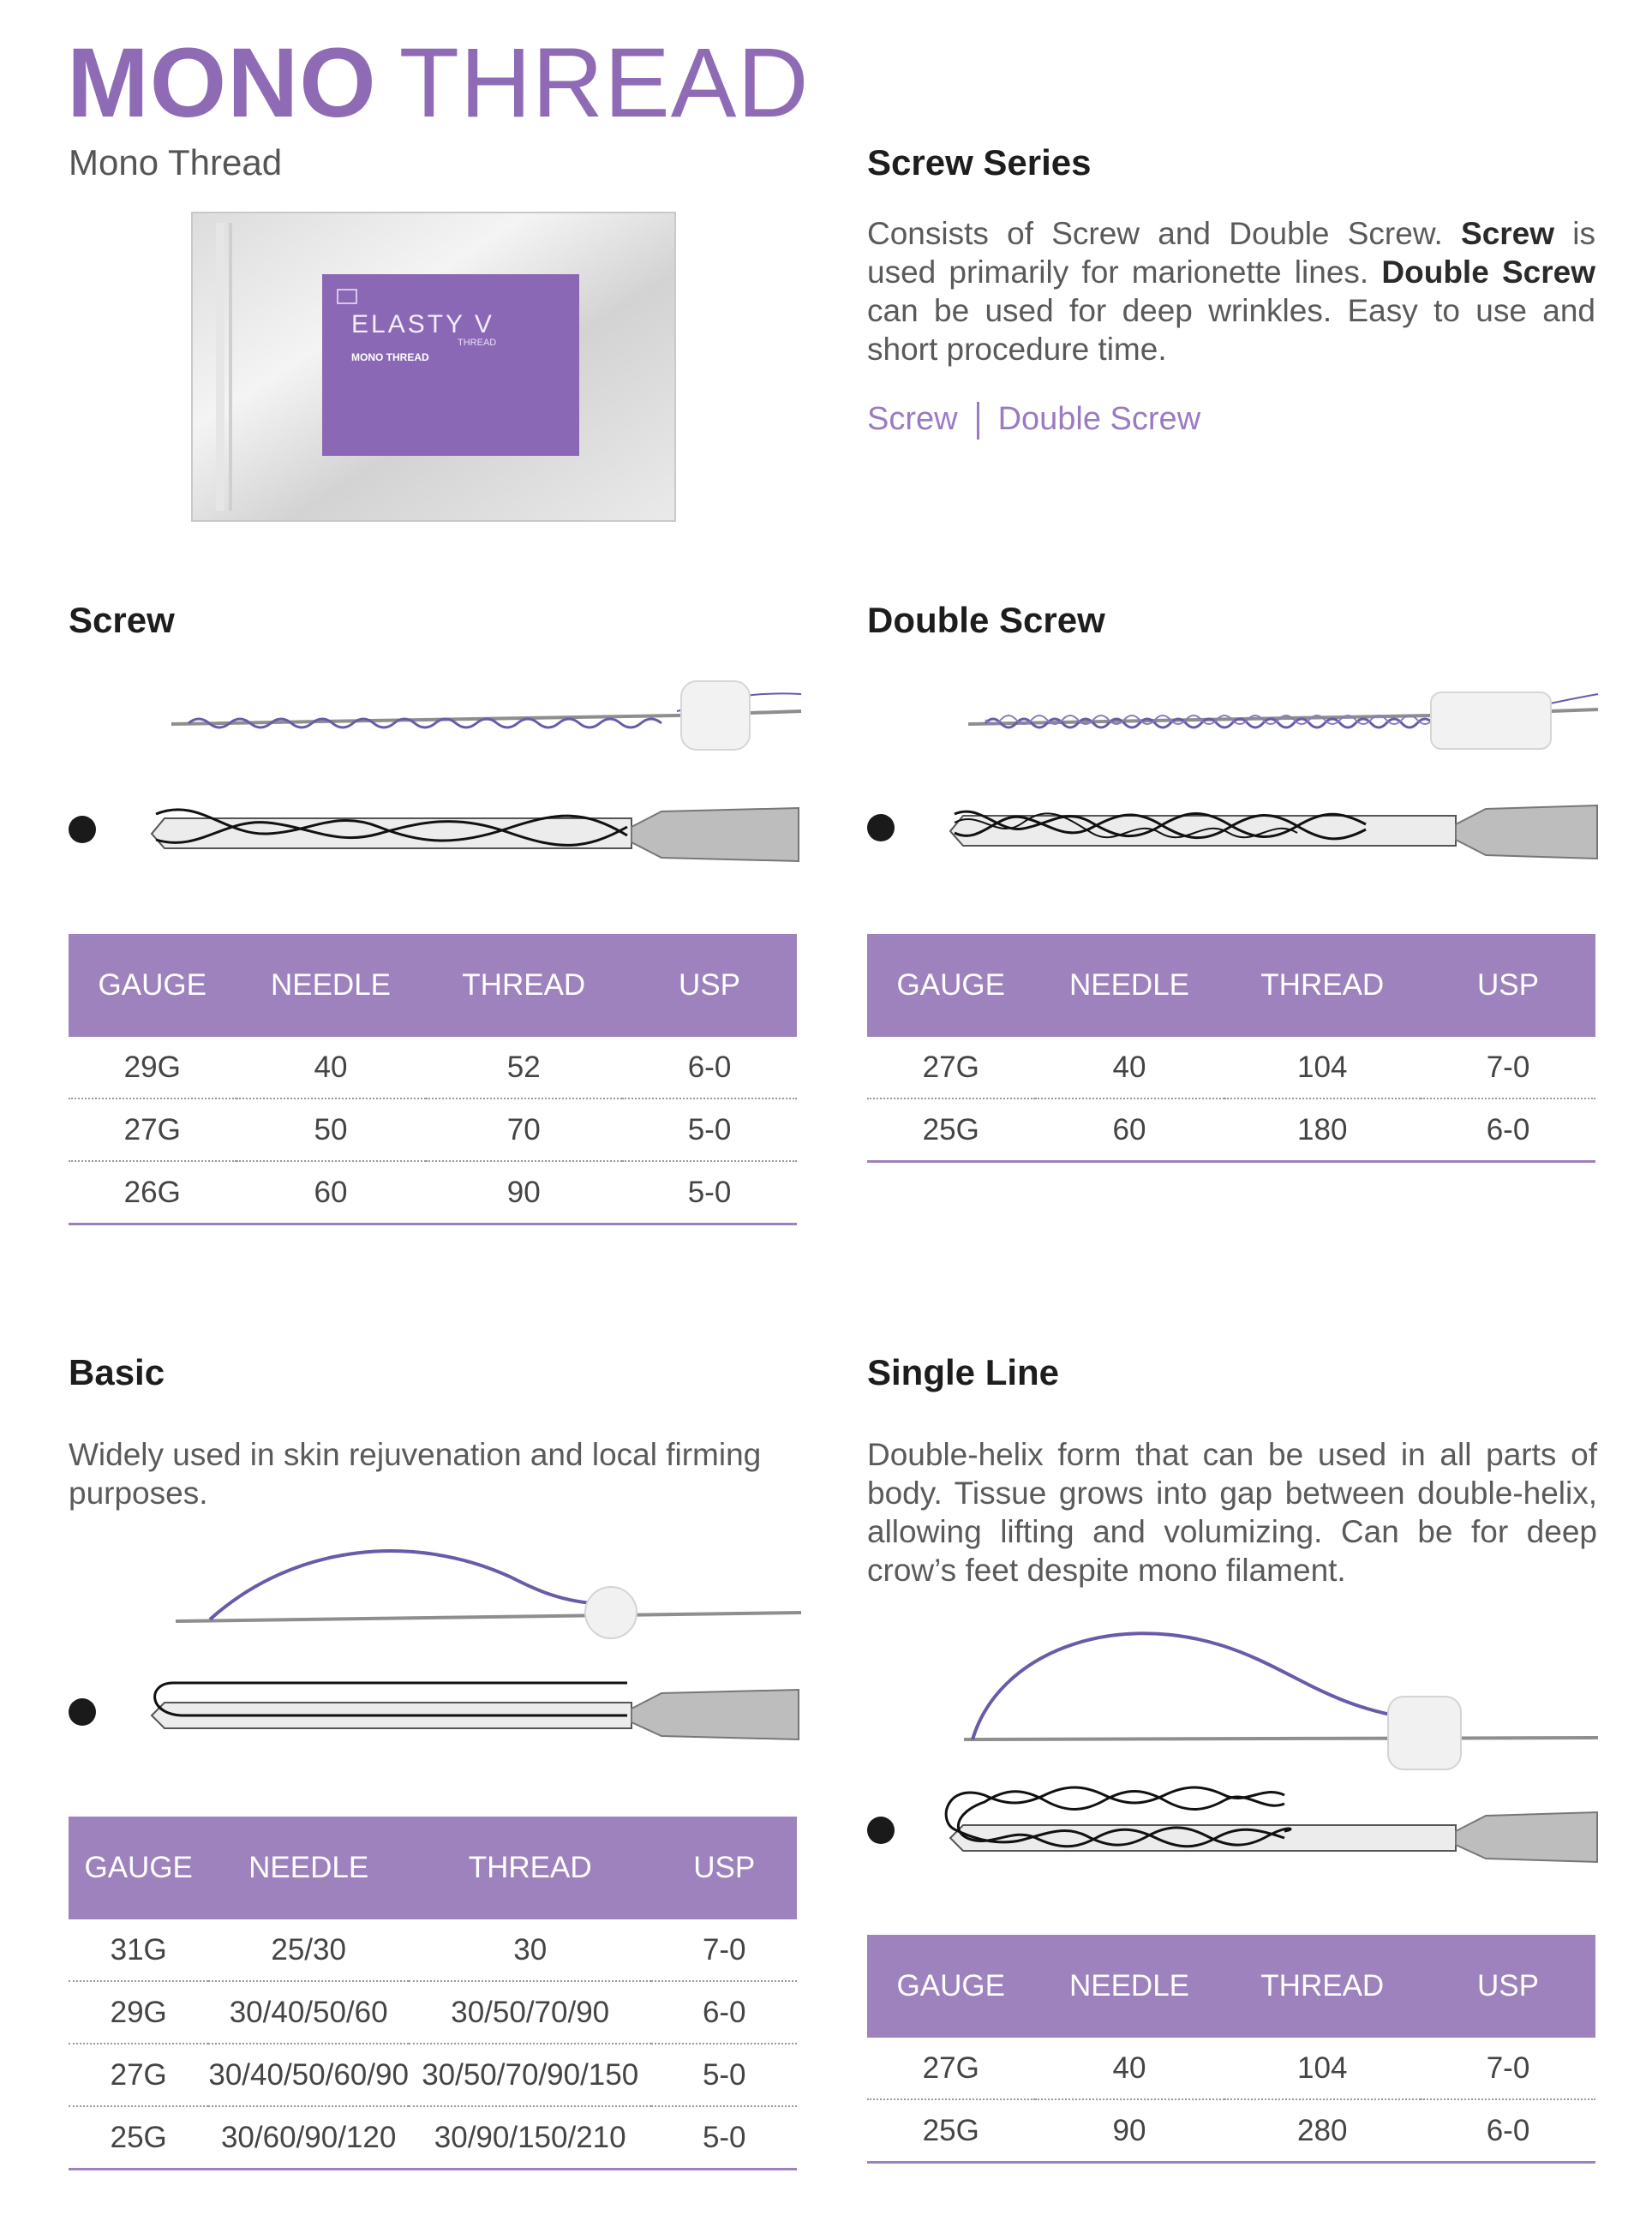 The image size is (1652, 2227). What do you see at coordinates (331, 1130) in the screenshot?
I see `needle-cell: 50` at bounding box center [331, 1130].